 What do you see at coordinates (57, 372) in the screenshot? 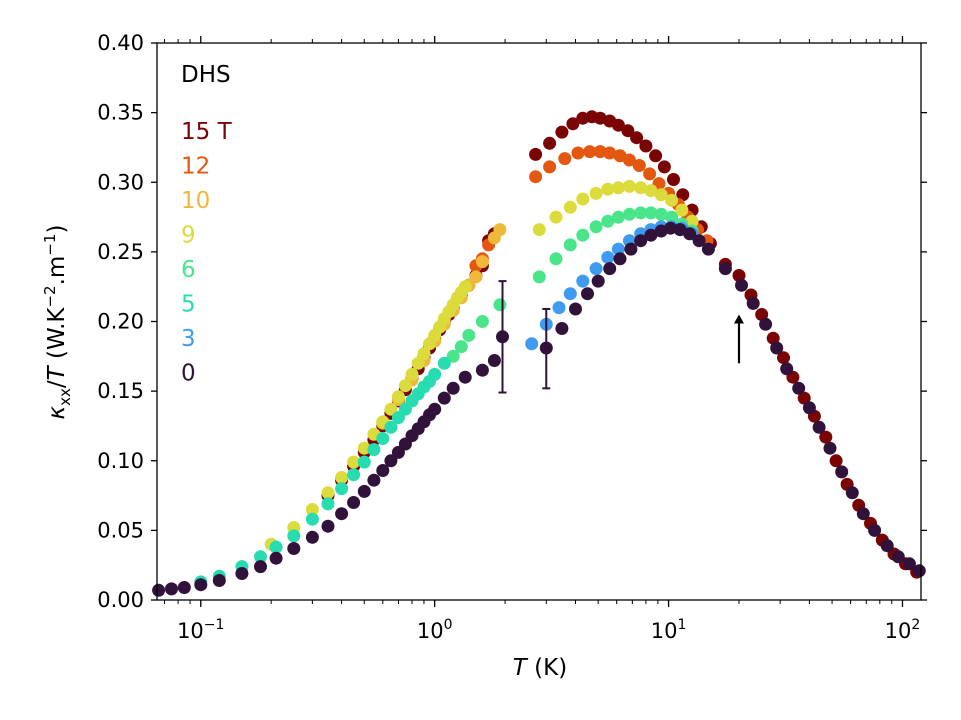
I see `y-axis-var: T` at bounding box center [57, 372].